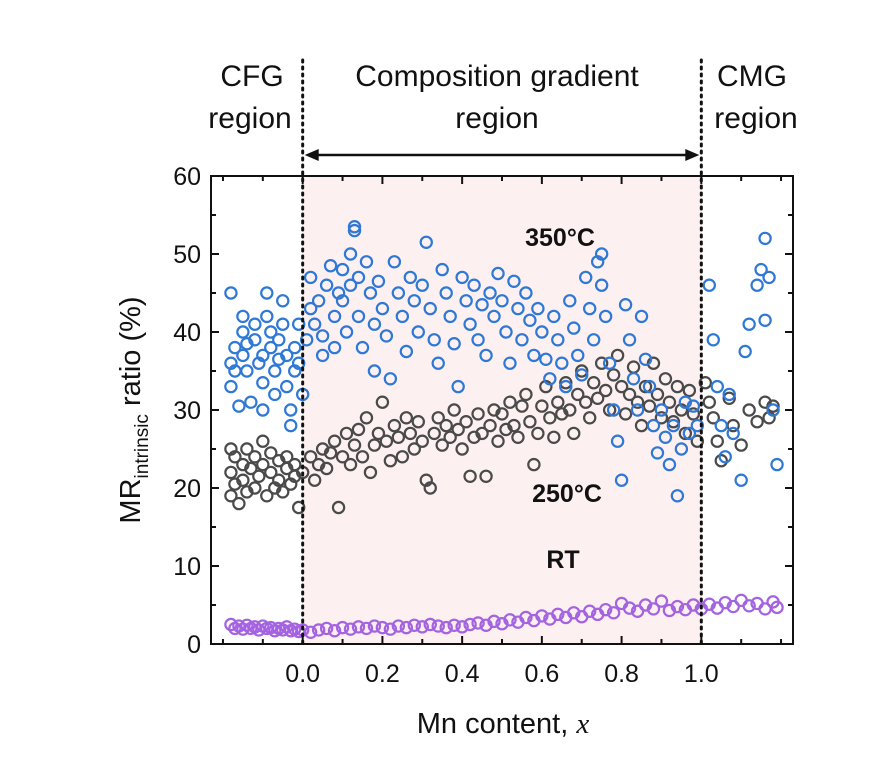  Describe the element at coordinates (131, 500) in the screenshot. I see `y-axis-title-main: MR` at that location.